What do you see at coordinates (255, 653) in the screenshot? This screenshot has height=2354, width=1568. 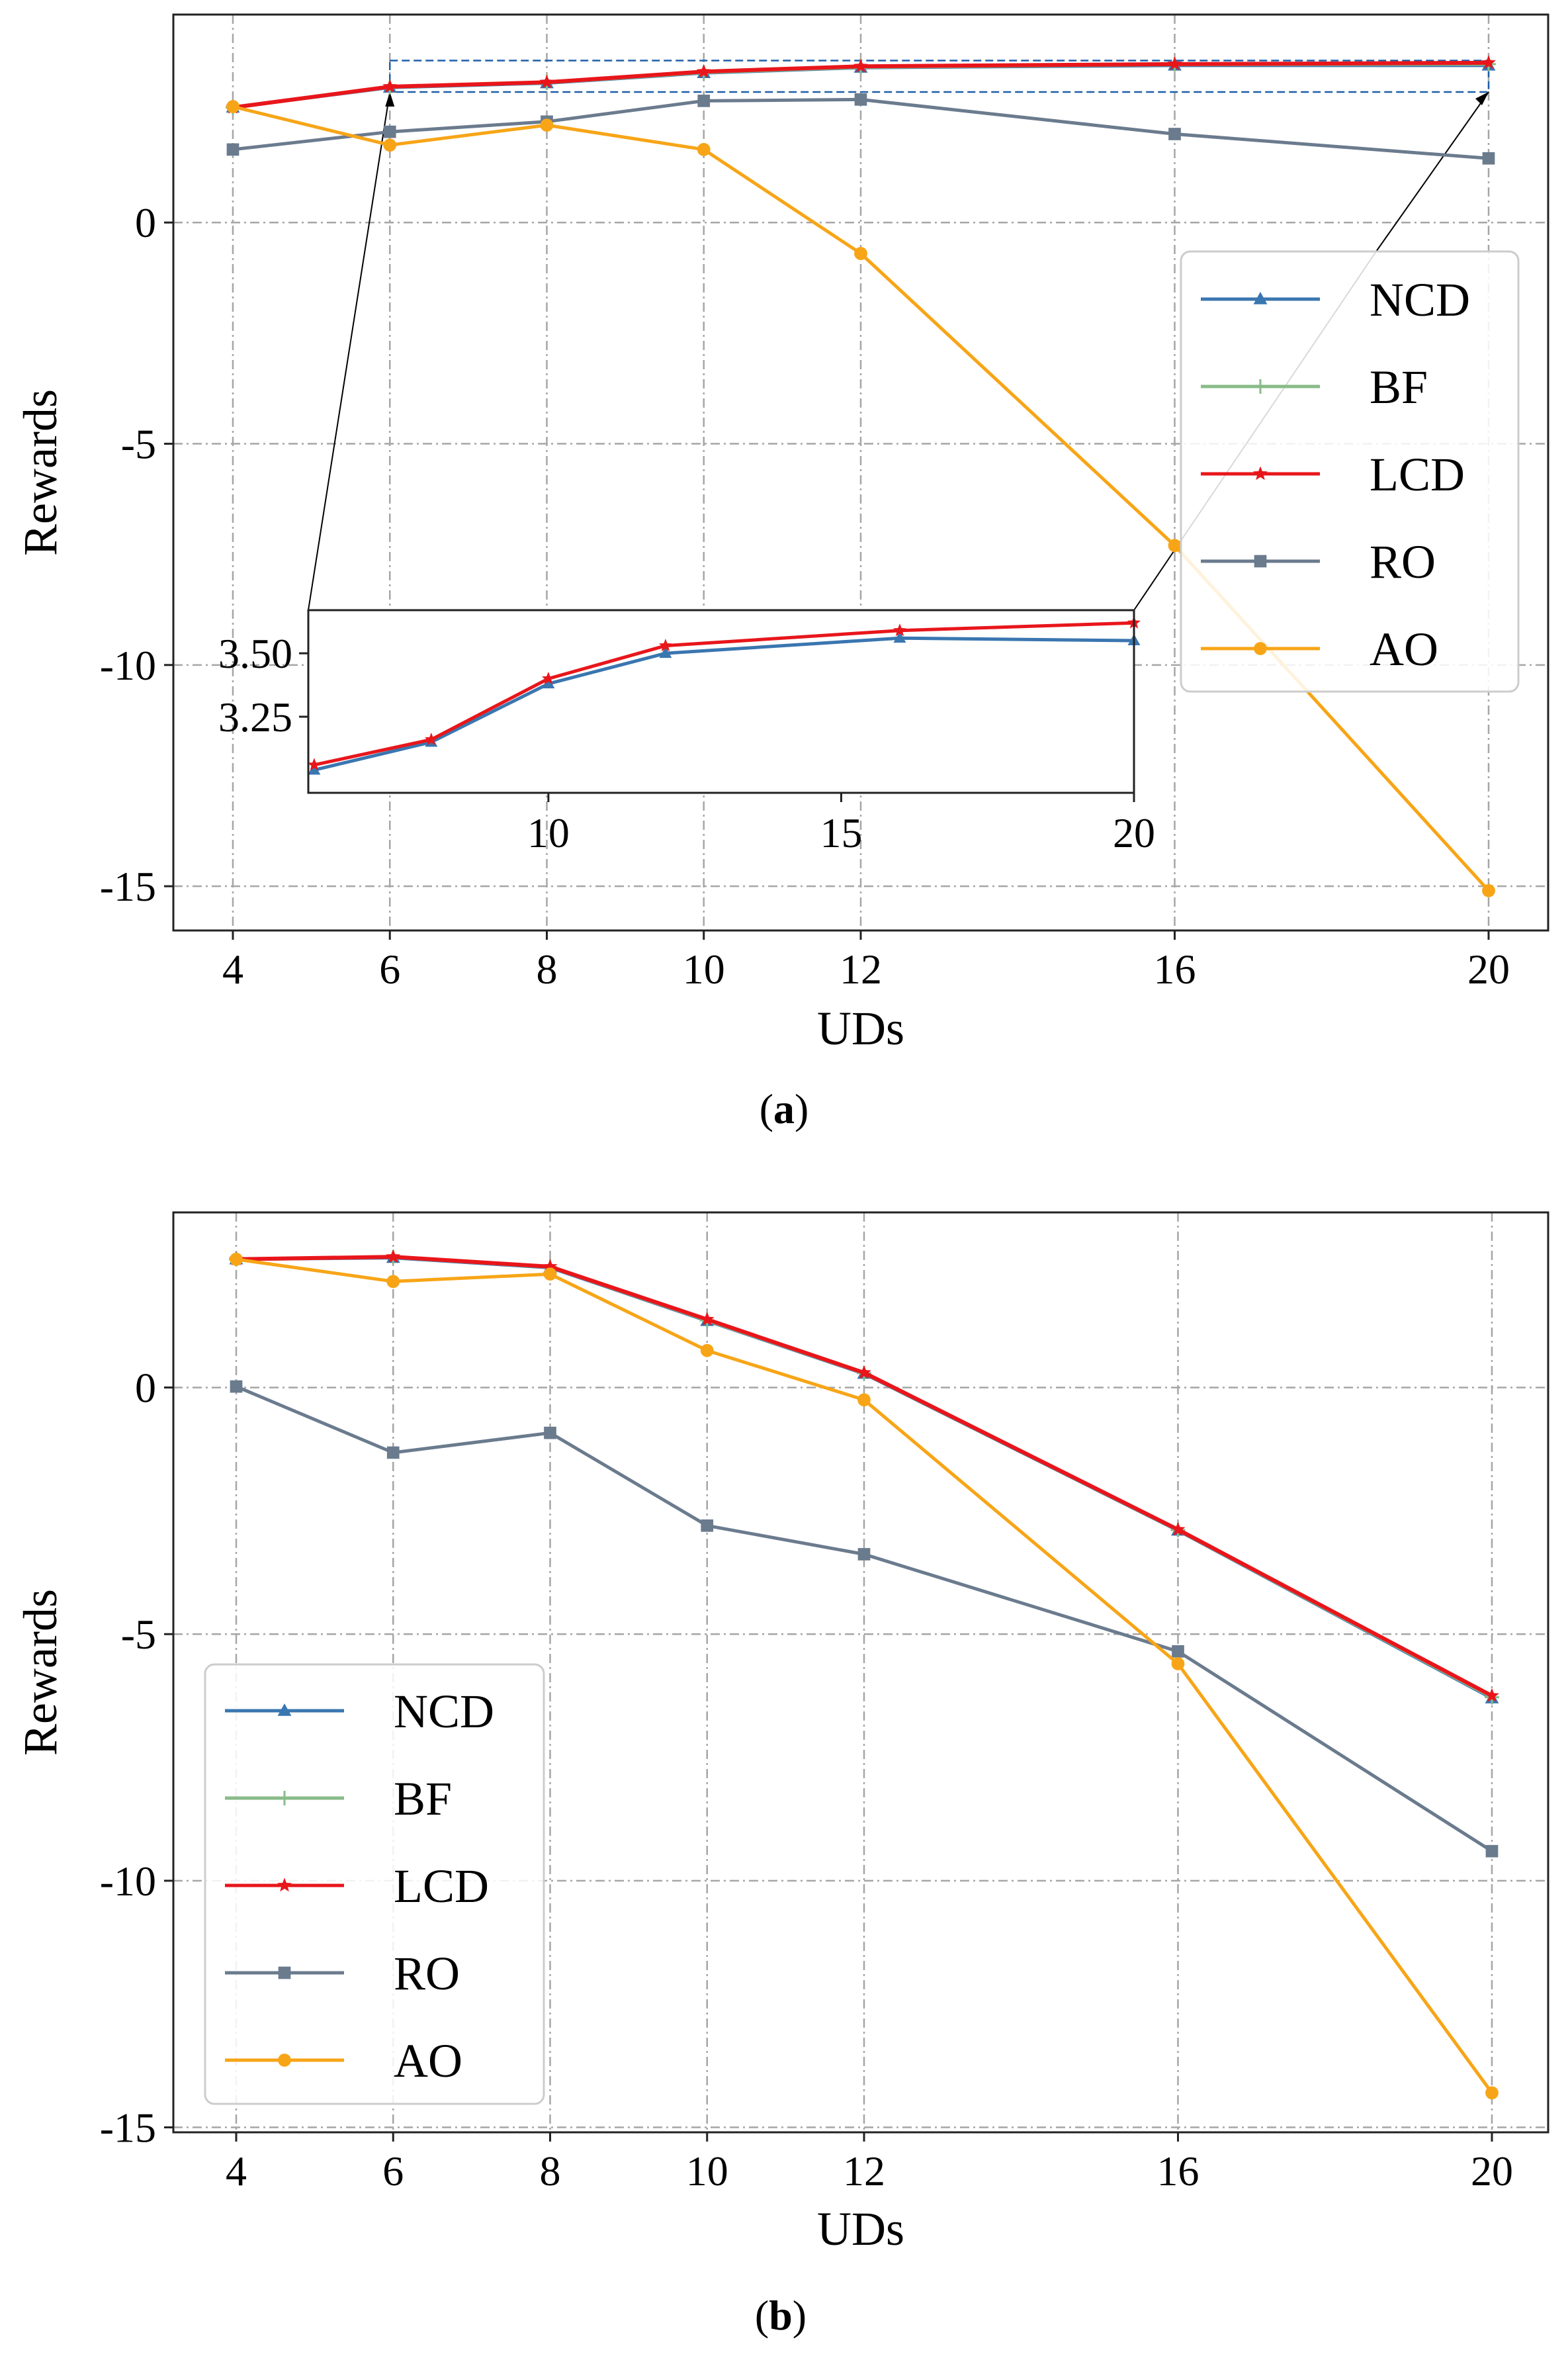 I see `inset-y-tick-label: 3.50` at bounding box center [255, 653].